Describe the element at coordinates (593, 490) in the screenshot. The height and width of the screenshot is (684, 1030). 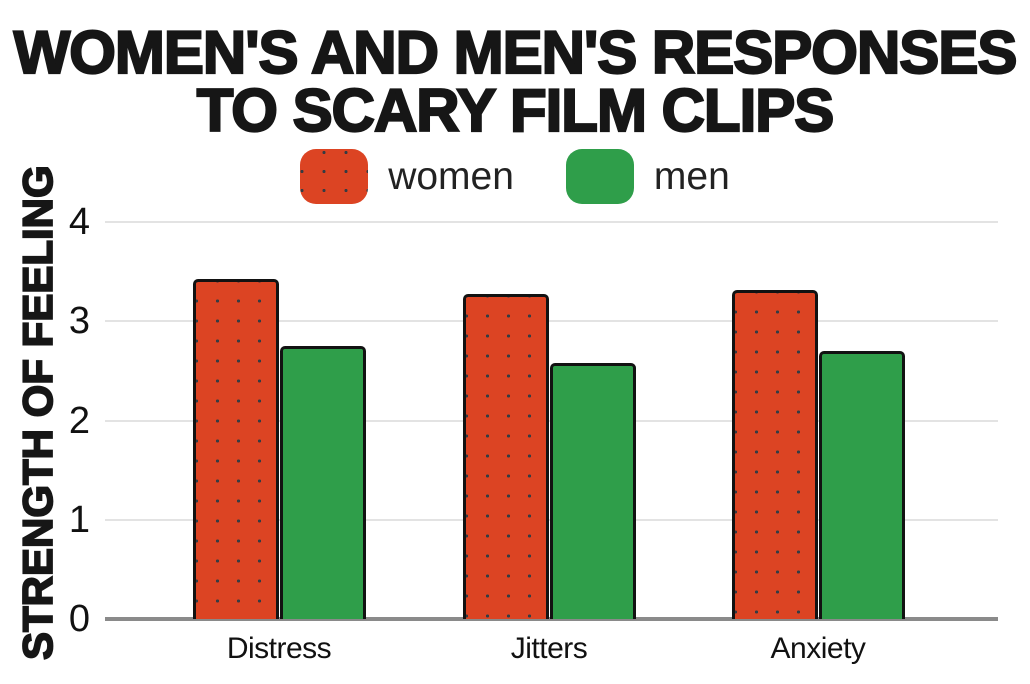
I see `bar-men-jitters` at that location.